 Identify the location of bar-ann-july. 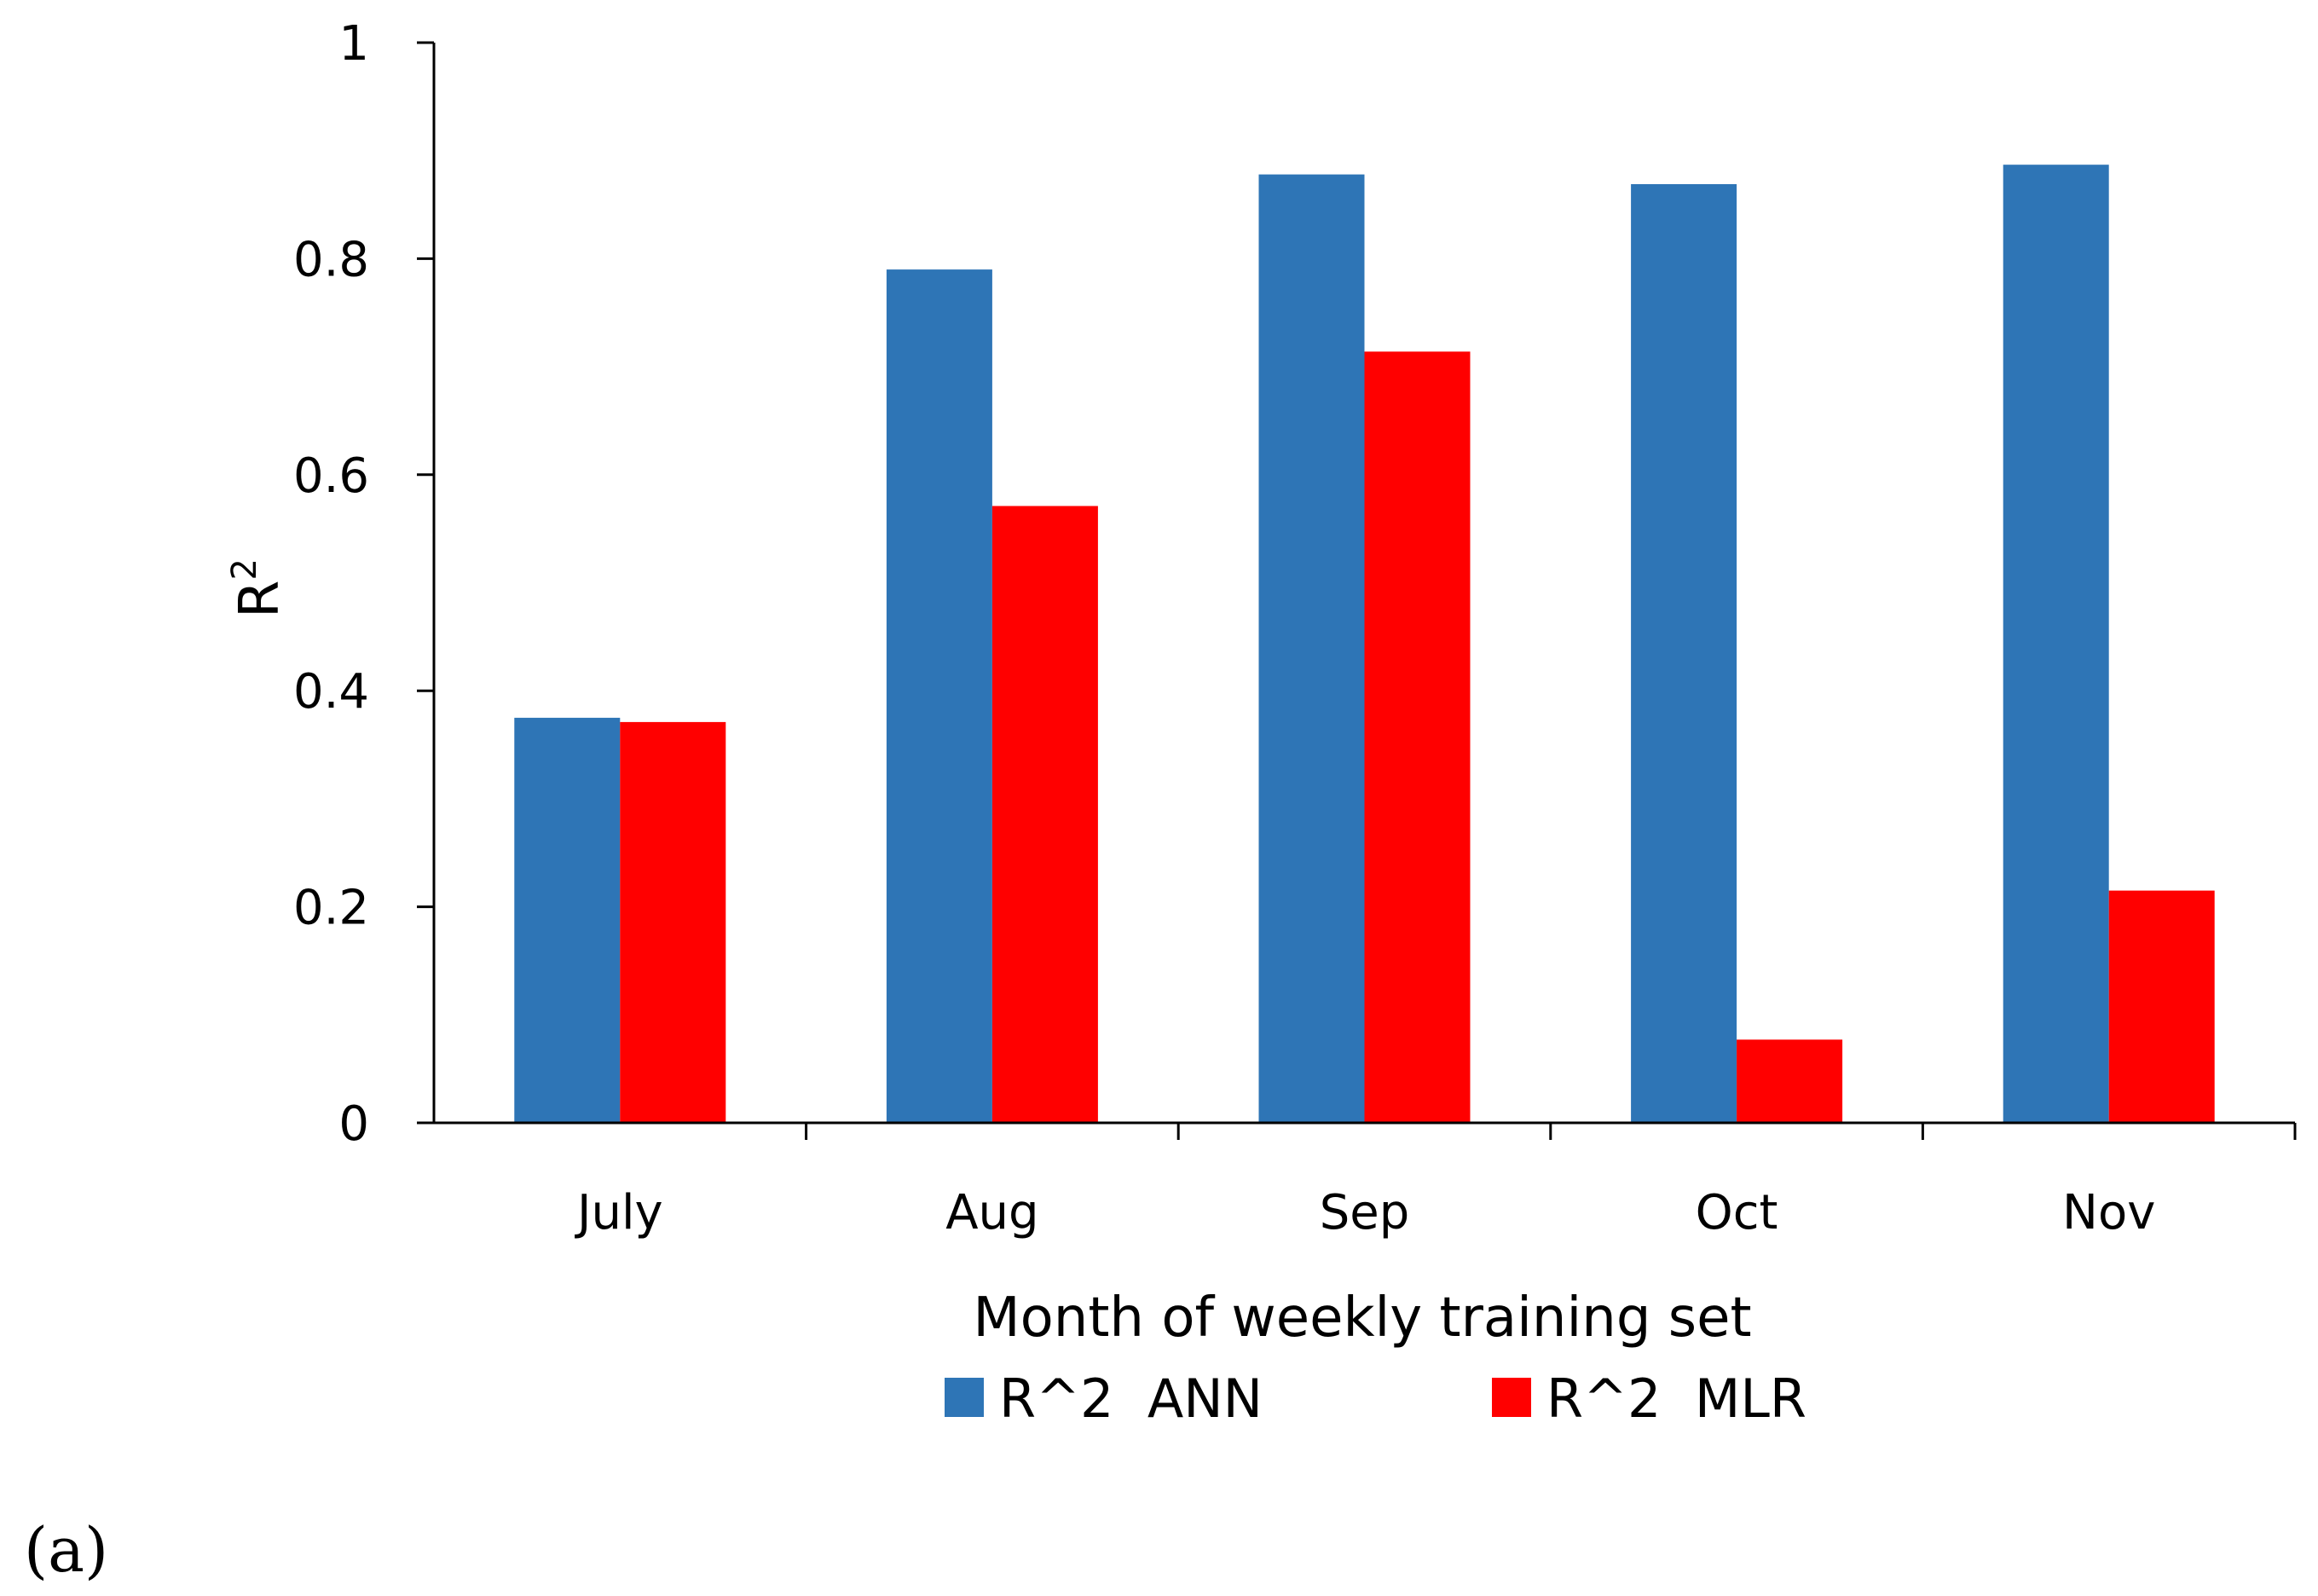
(567, 920).